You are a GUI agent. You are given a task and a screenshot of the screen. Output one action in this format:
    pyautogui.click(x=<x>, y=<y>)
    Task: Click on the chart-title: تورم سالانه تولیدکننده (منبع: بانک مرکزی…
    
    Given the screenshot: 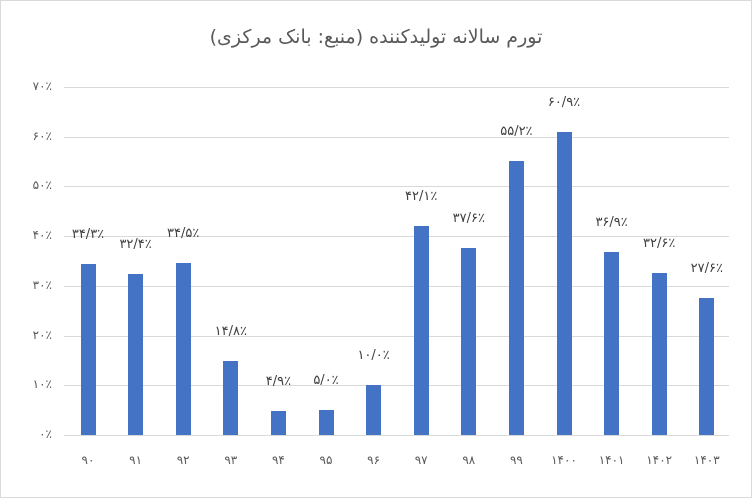 What is the action you would take?
    pyautogui.click(x=376, y=37)
    